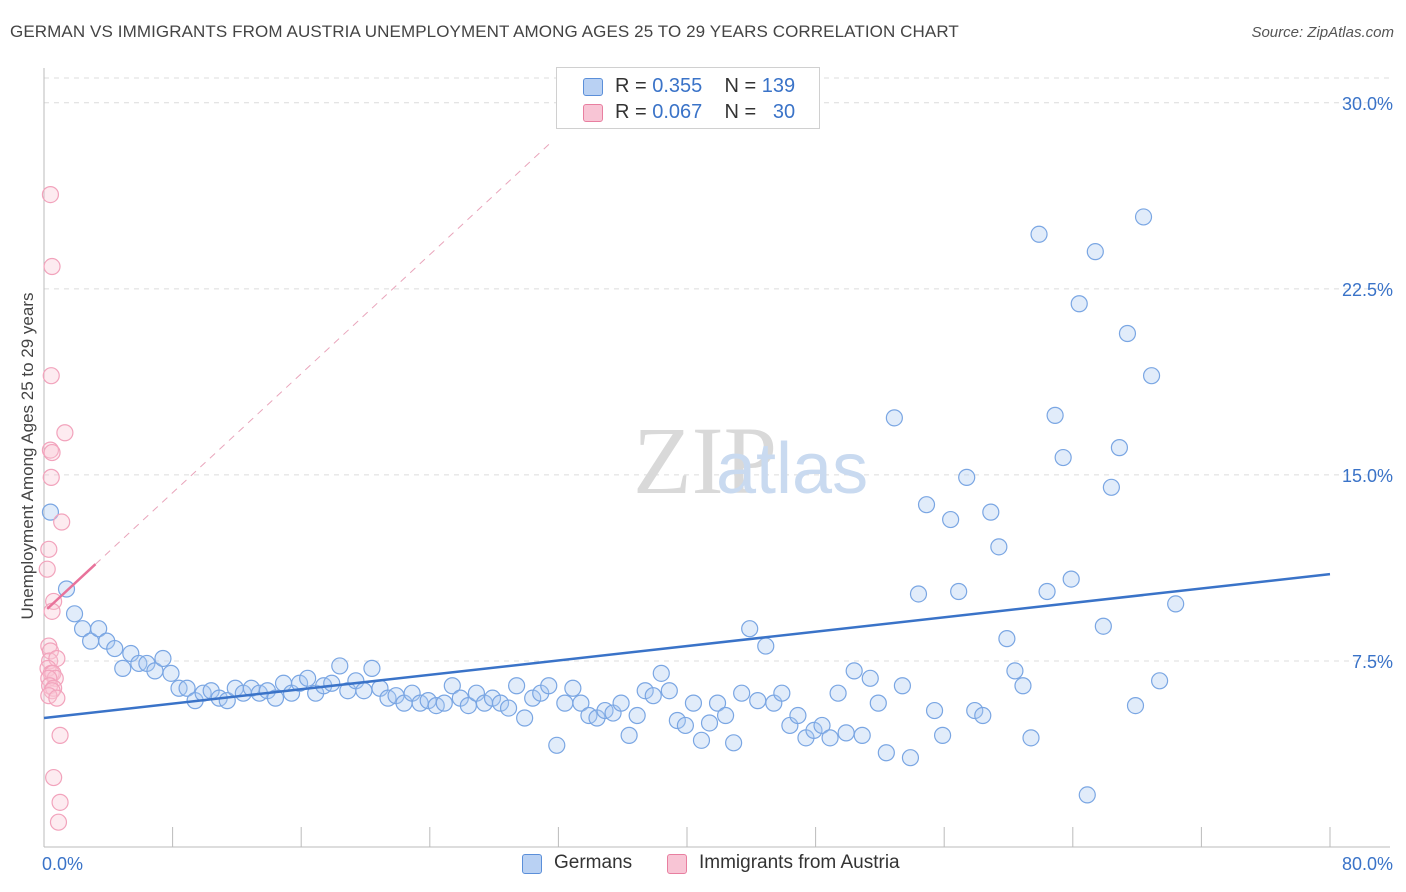 The image size is (1406, 892). I want to click on austria-legend-label: Immigrants from Austria, so click(799, 862).